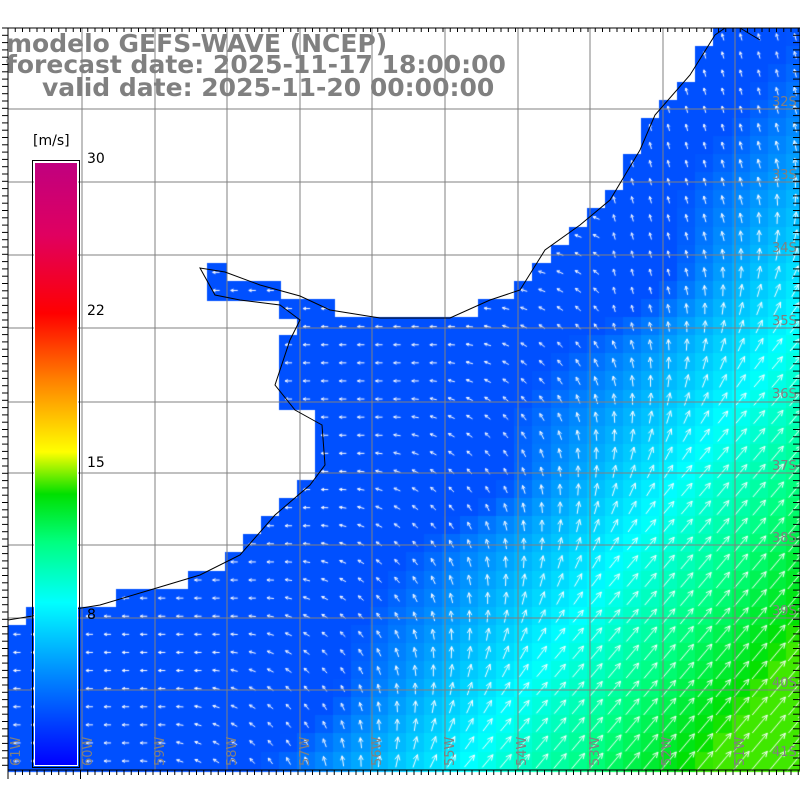  What do you see at coordinates (667, 751) in the screenshot?
I see `longitude-label: 52W` at bounding box center [667, 751].